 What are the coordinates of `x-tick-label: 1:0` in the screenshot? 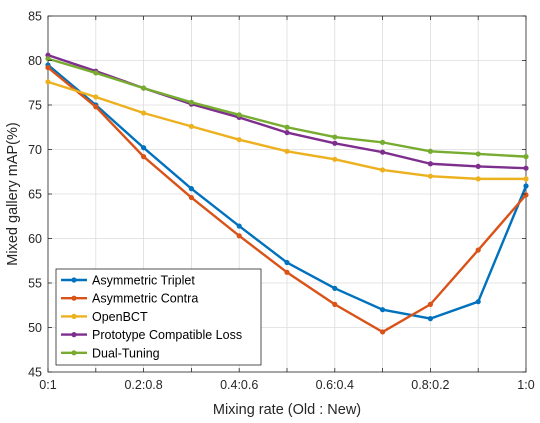 It's located at (525, 385).